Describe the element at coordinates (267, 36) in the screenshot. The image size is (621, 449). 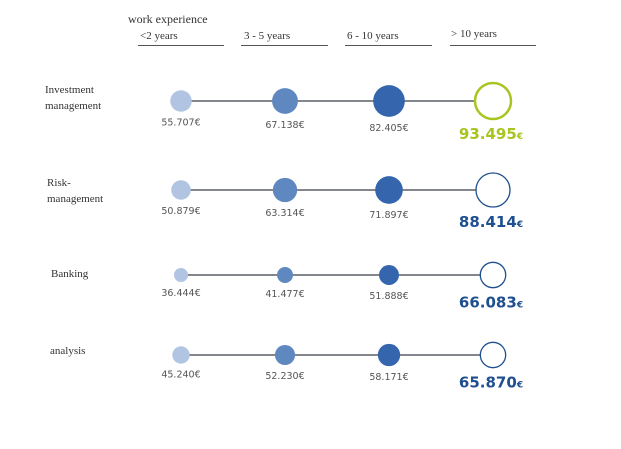
I see `column-header-1: 3 - 5 years` at that location.